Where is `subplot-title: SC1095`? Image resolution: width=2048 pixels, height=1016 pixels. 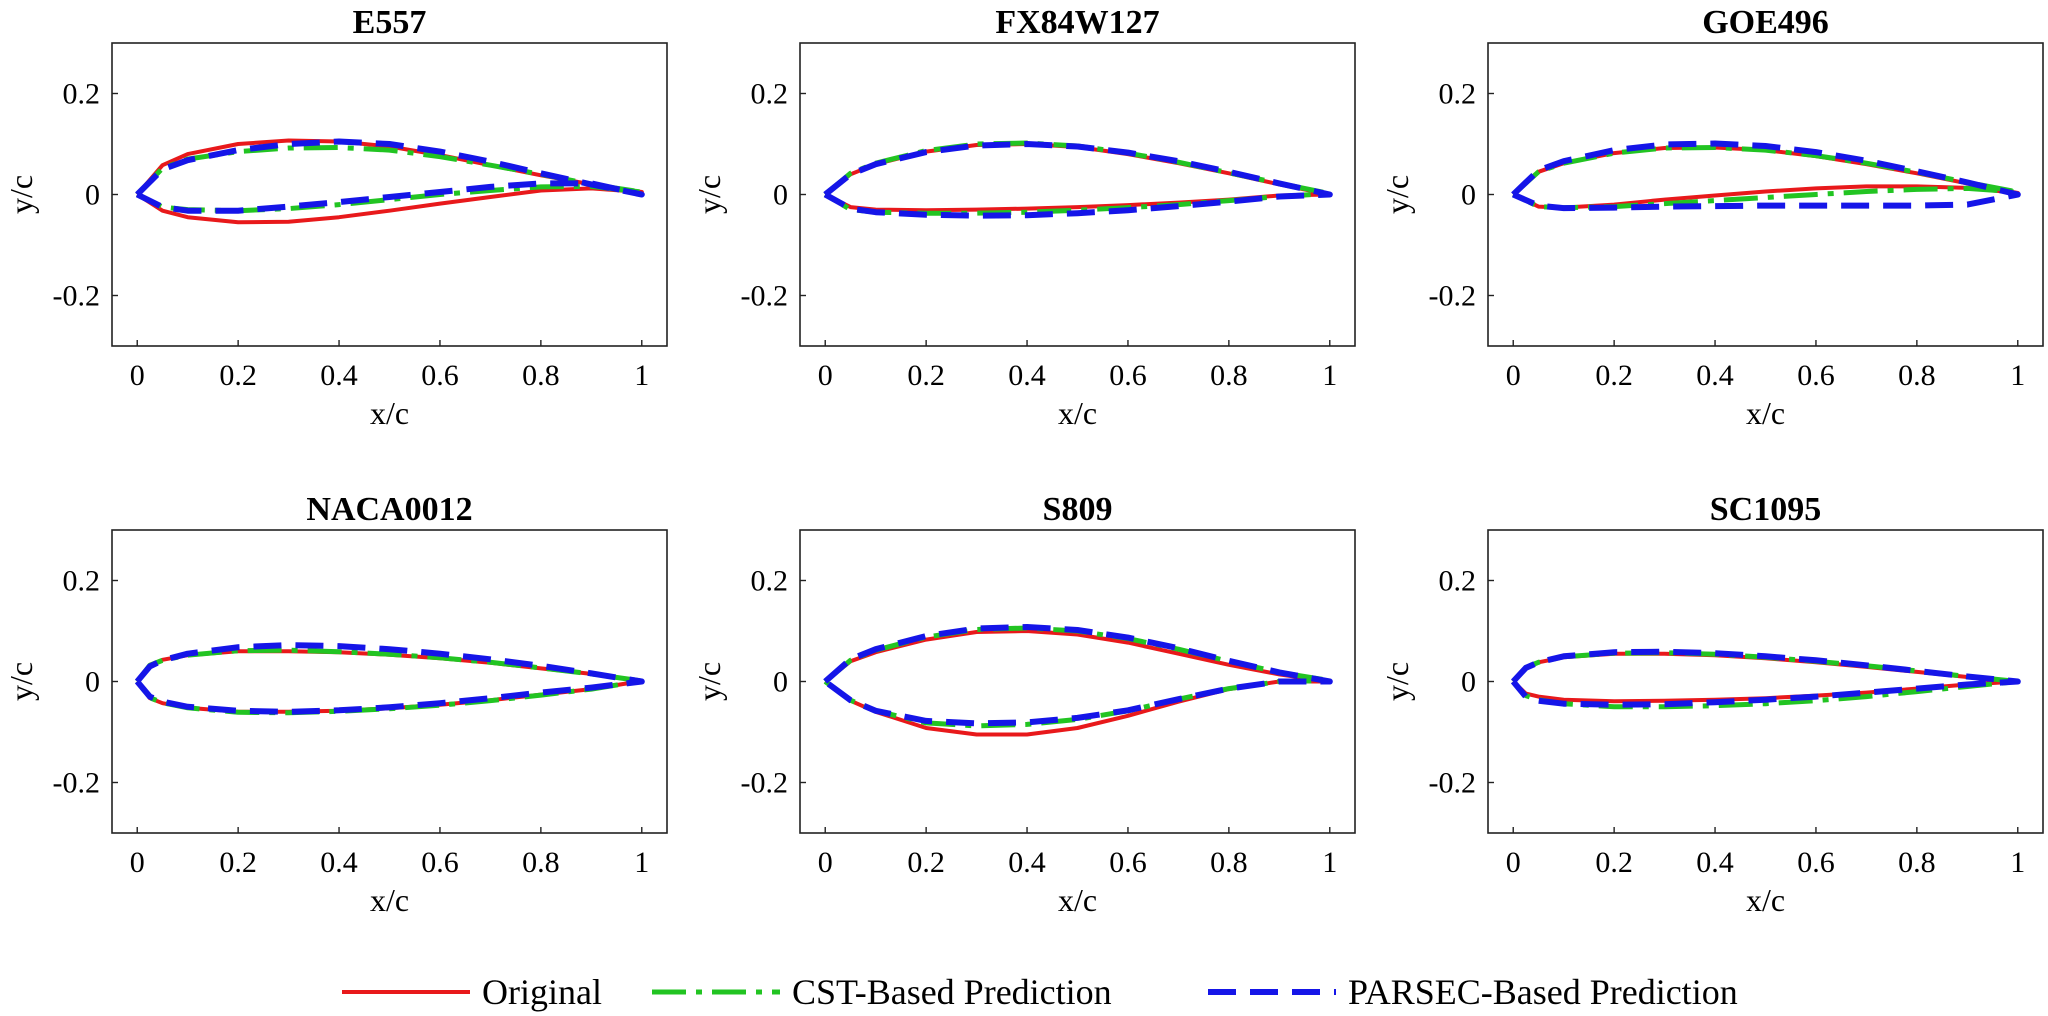
subplot-title: SC1095 is located at coordinates (1765, 509).